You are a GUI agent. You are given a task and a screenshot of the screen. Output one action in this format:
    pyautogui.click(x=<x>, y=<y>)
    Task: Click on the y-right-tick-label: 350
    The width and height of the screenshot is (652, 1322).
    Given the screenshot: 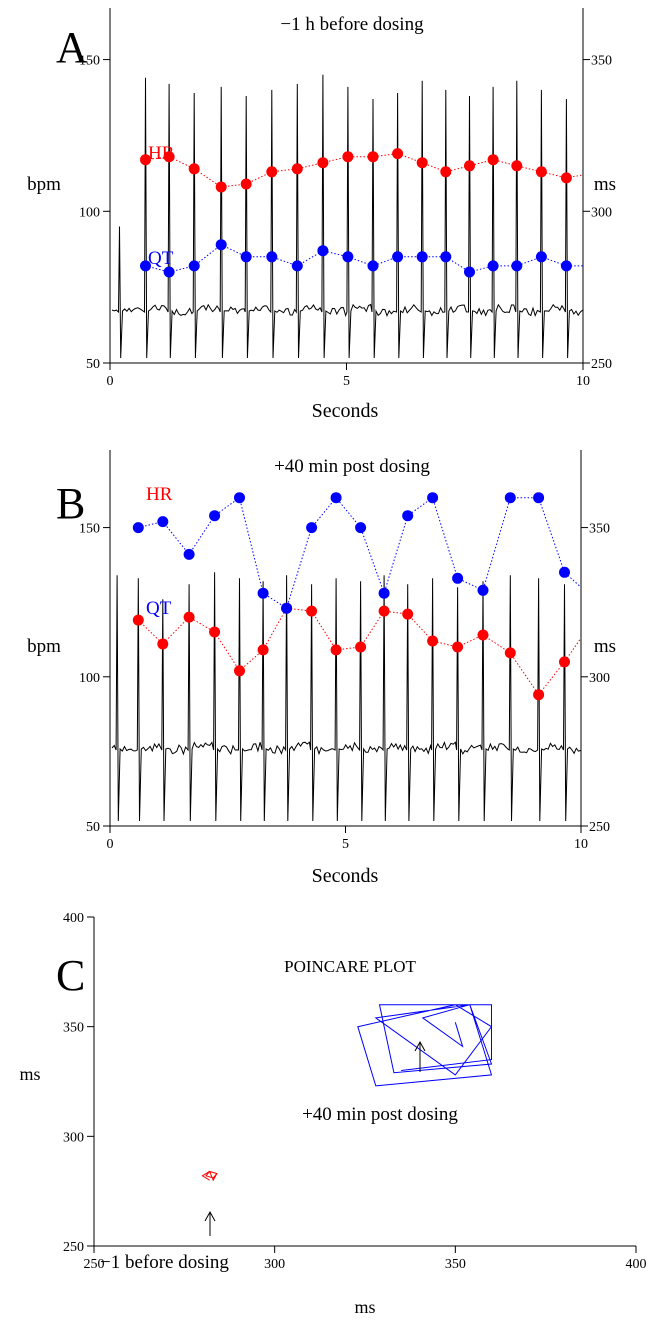 What is the action you would take?
    pyautogui.click(x=599, y=529)
    